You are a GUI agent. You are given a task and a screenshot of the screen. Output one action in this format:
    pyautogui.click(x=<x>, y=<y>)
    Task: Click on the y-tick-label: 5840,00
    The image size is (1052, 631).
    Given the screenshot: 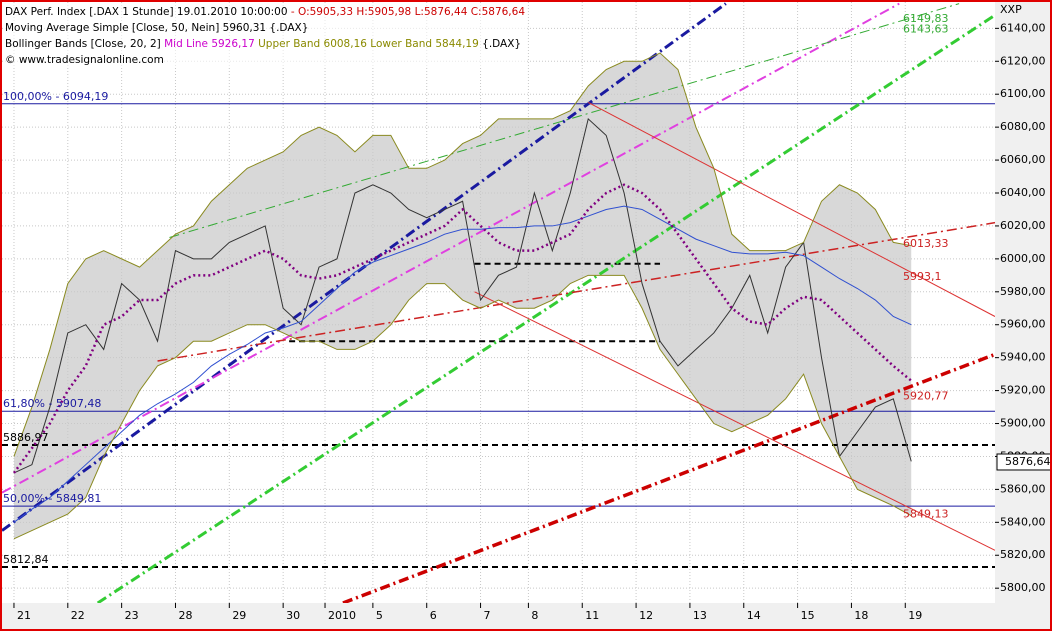 What is the action you would take?
    pyautogui.click(x=1023, y=521)
    